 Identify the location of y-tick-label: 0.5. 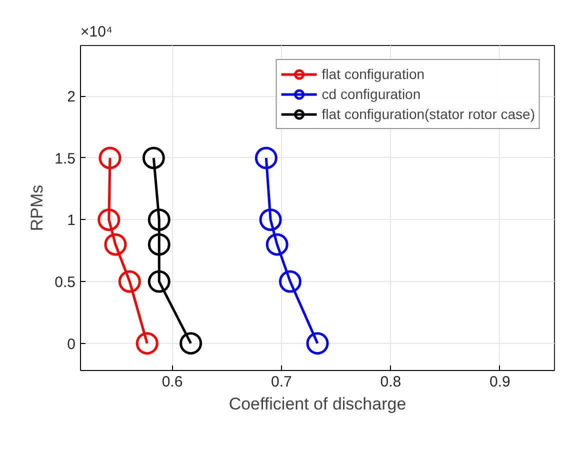
(65, 283).